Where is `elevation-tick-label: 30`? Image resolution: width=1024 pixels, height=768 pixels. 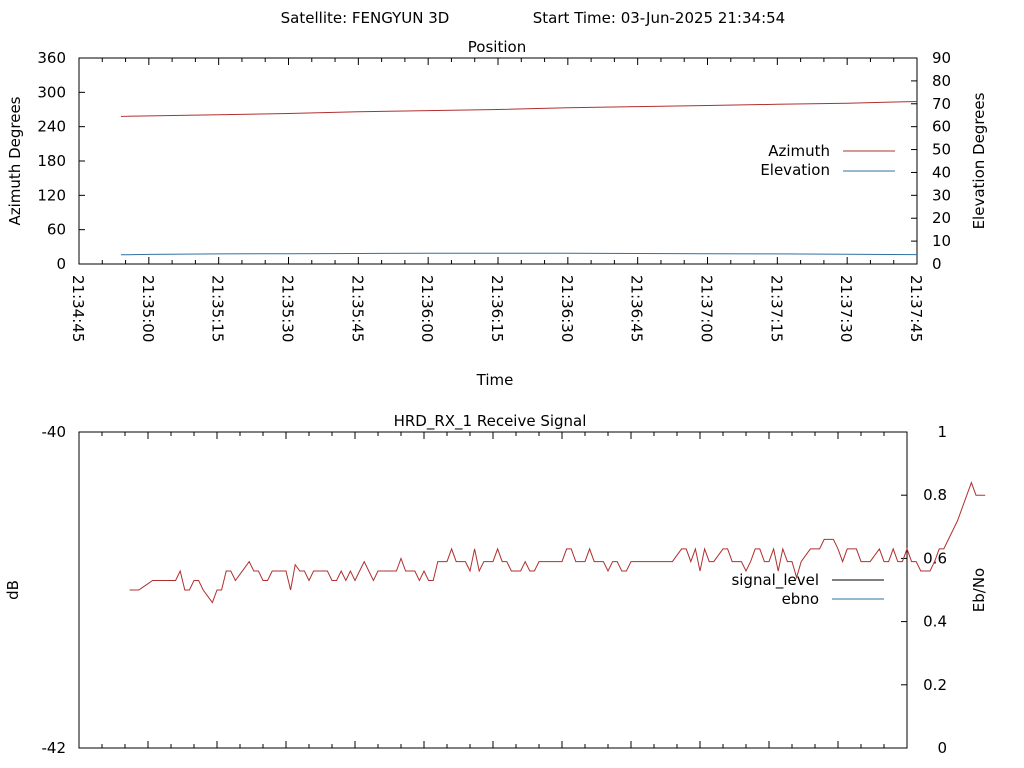
elevation-tick-label: 30 is located at coordinates (941, 195).